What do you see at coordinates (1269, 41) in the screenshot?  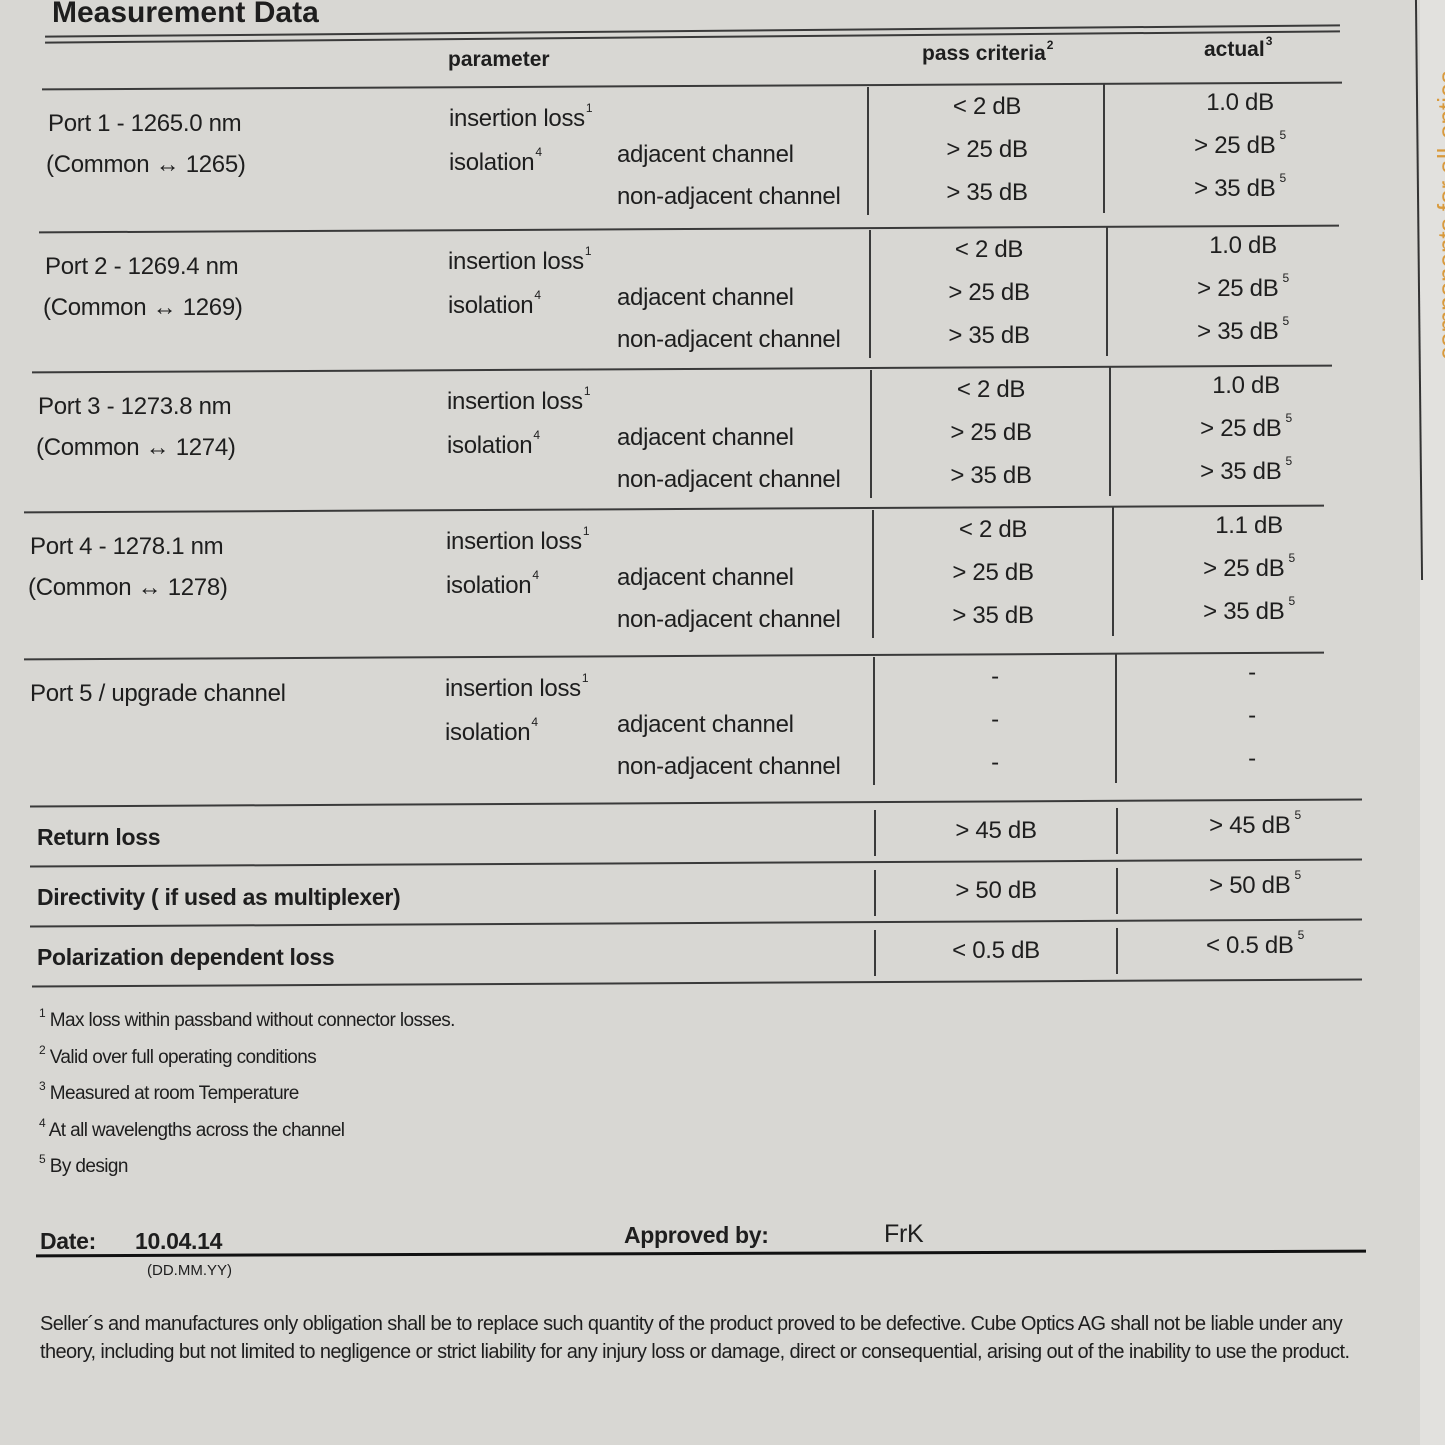 I see `footnote-ref: 3` at bounding box center [1269, 41].